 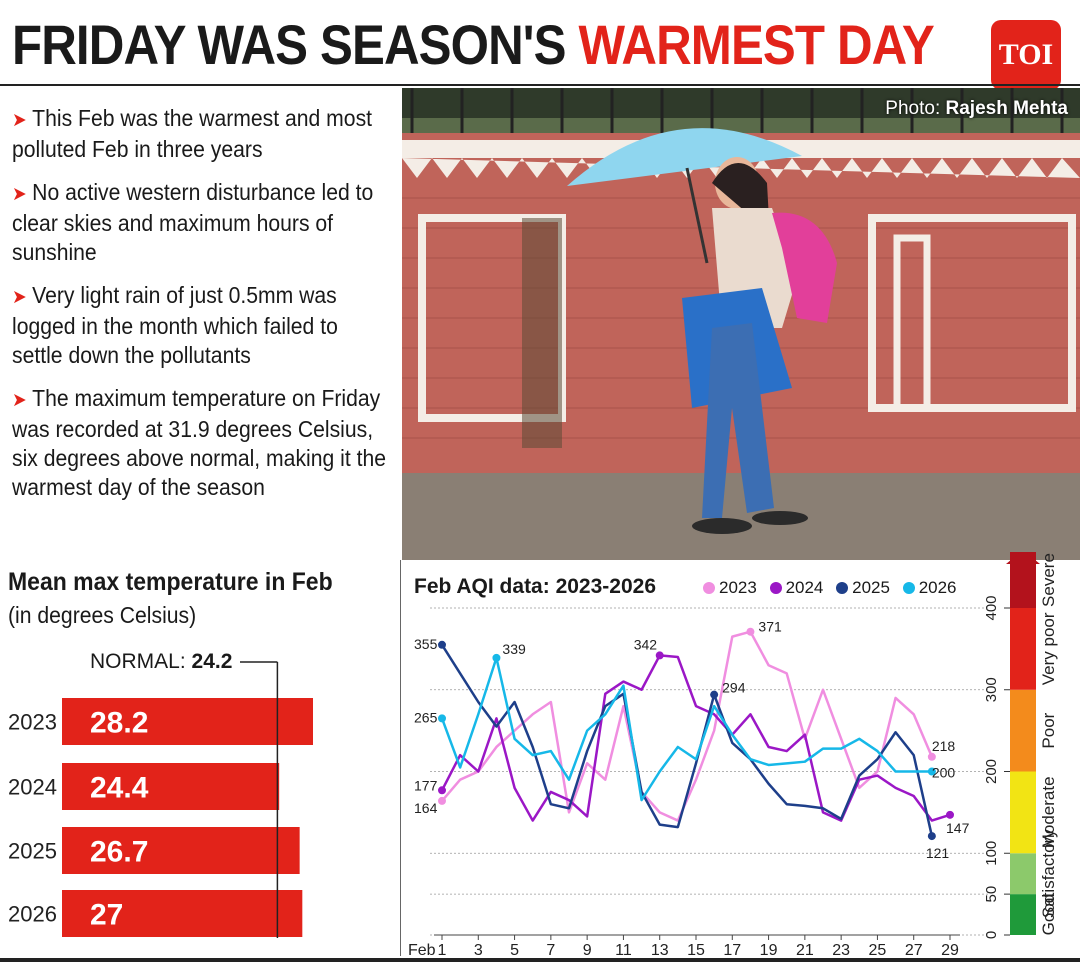 I want to click on bar-value-label: 27, so click(x=106, y=915).